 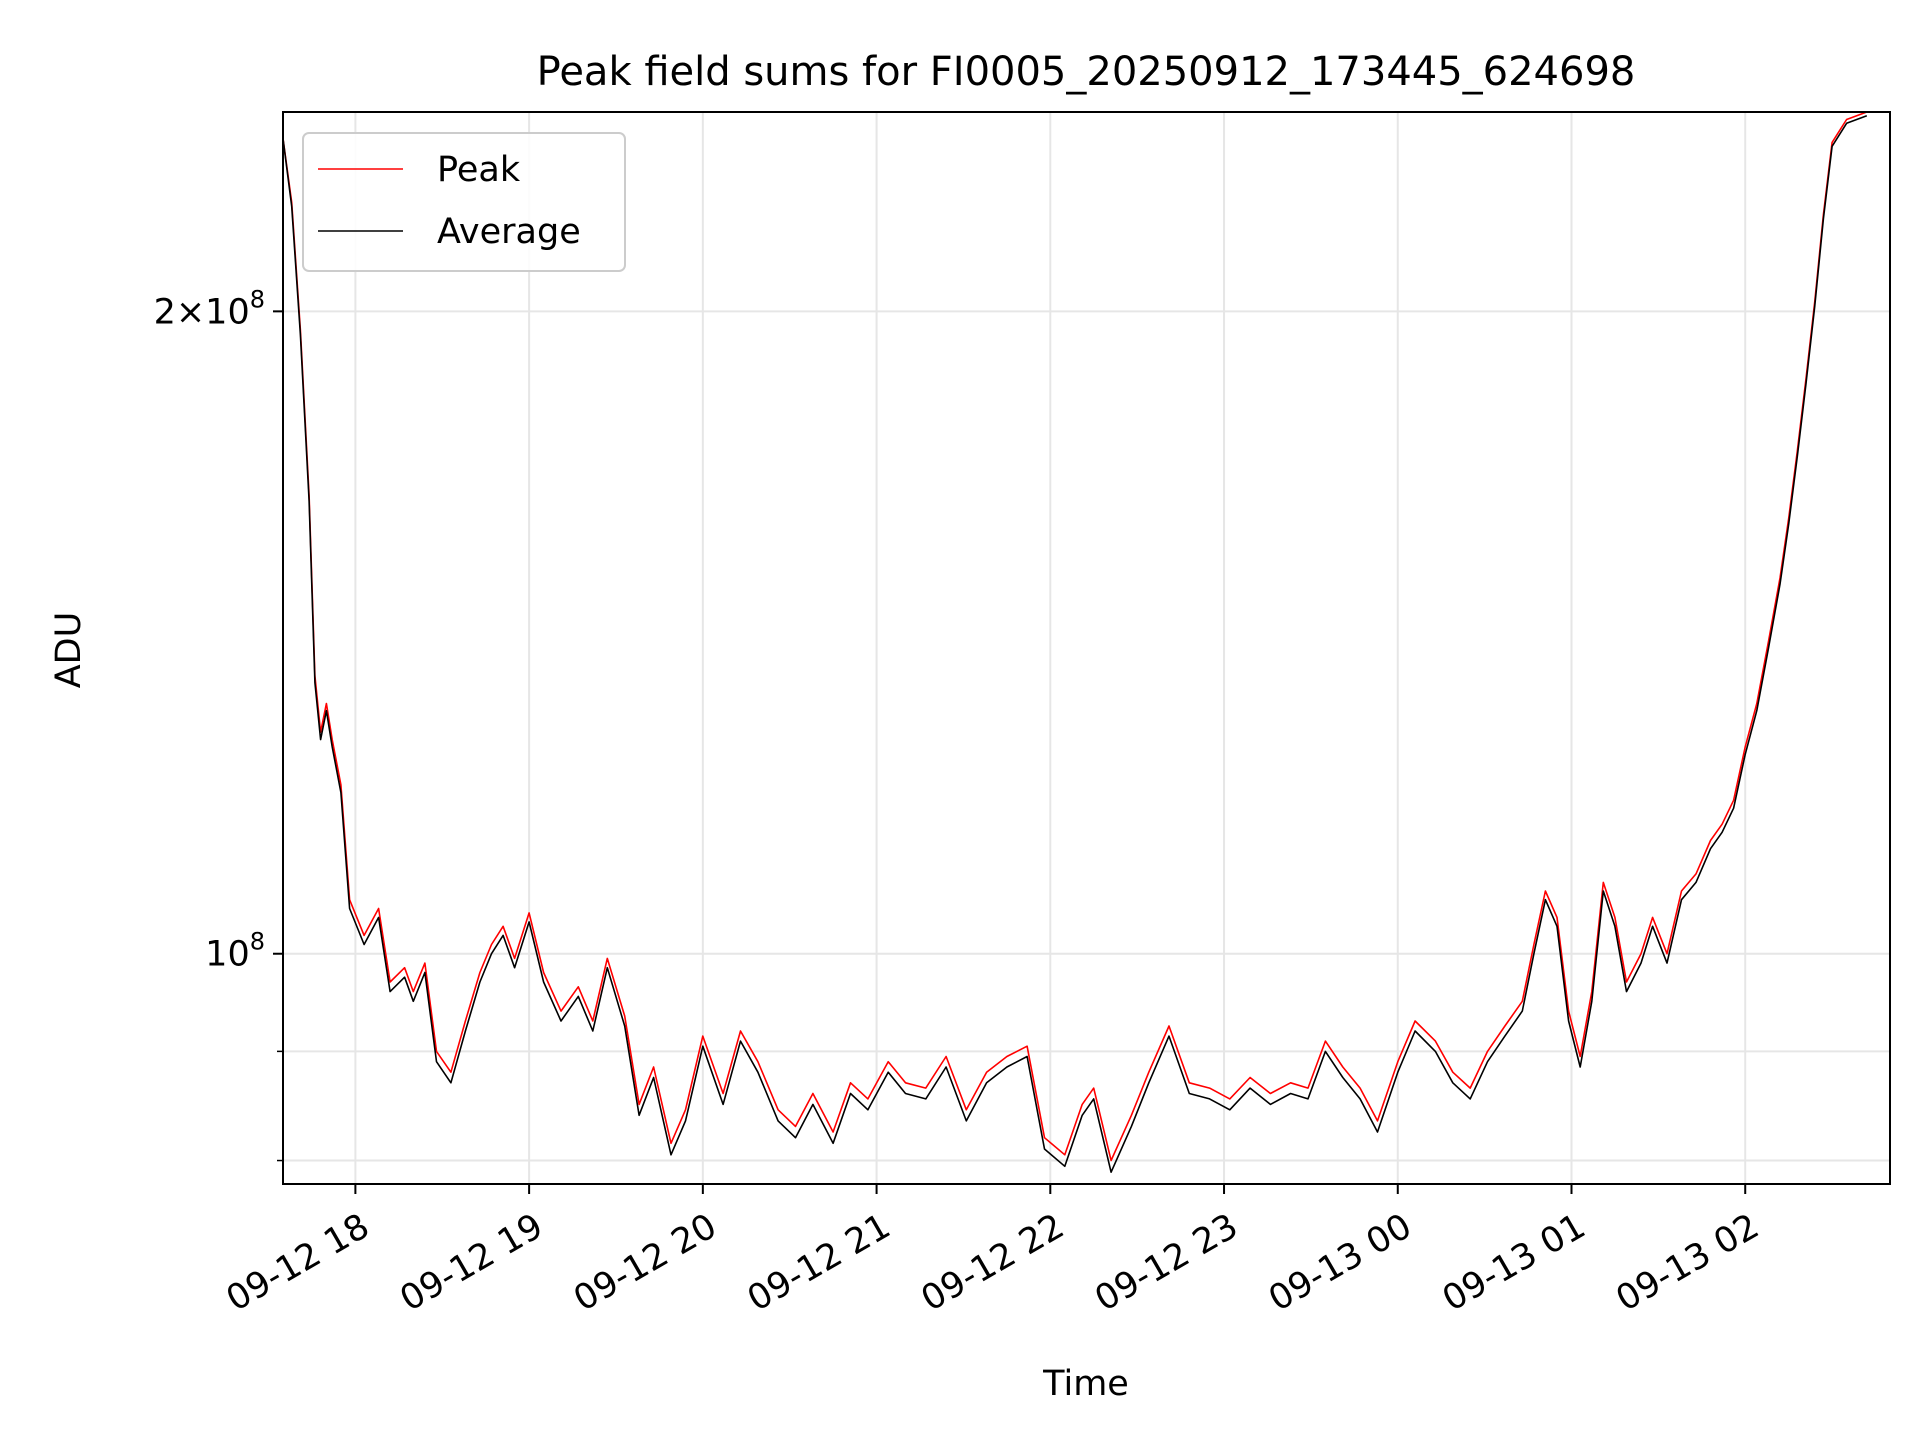 What do you see at coordinates (218, 723) in the screenshot?
I see `y-axis: 108 2×108` at bounding box center [218, 723].